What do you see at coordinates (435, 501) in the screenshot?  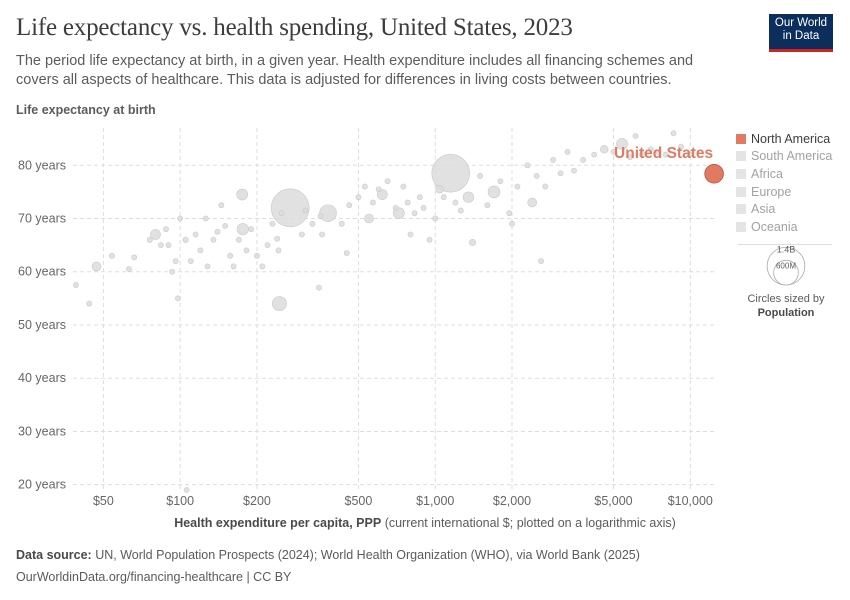 I see `x-tick-label: $1,000` at bounding box center [435, 501].